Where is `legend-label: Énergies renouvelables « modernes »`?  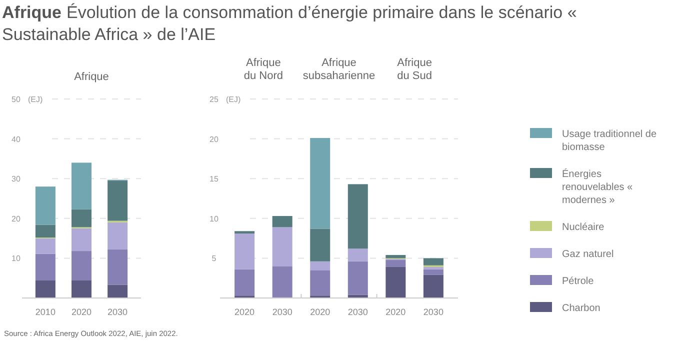
legend-label: Énergies renouvelables « modernes » is located at coordinates (598, 187).